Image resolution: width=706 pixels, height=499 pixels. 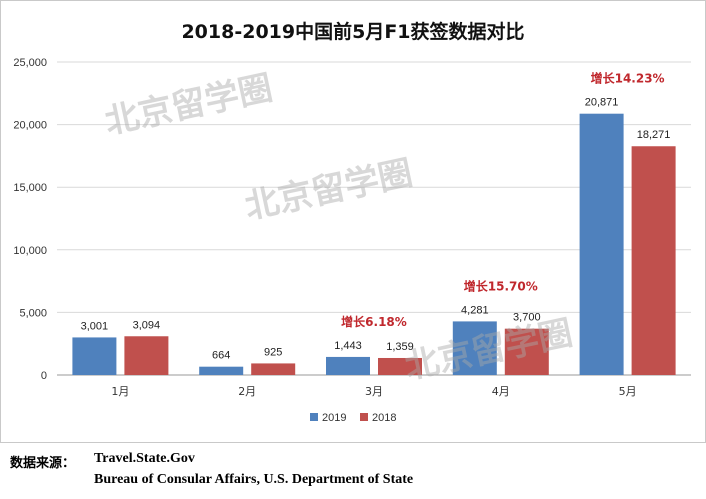 I want to click on legend-label: 2019, so click(x=334, y=418).